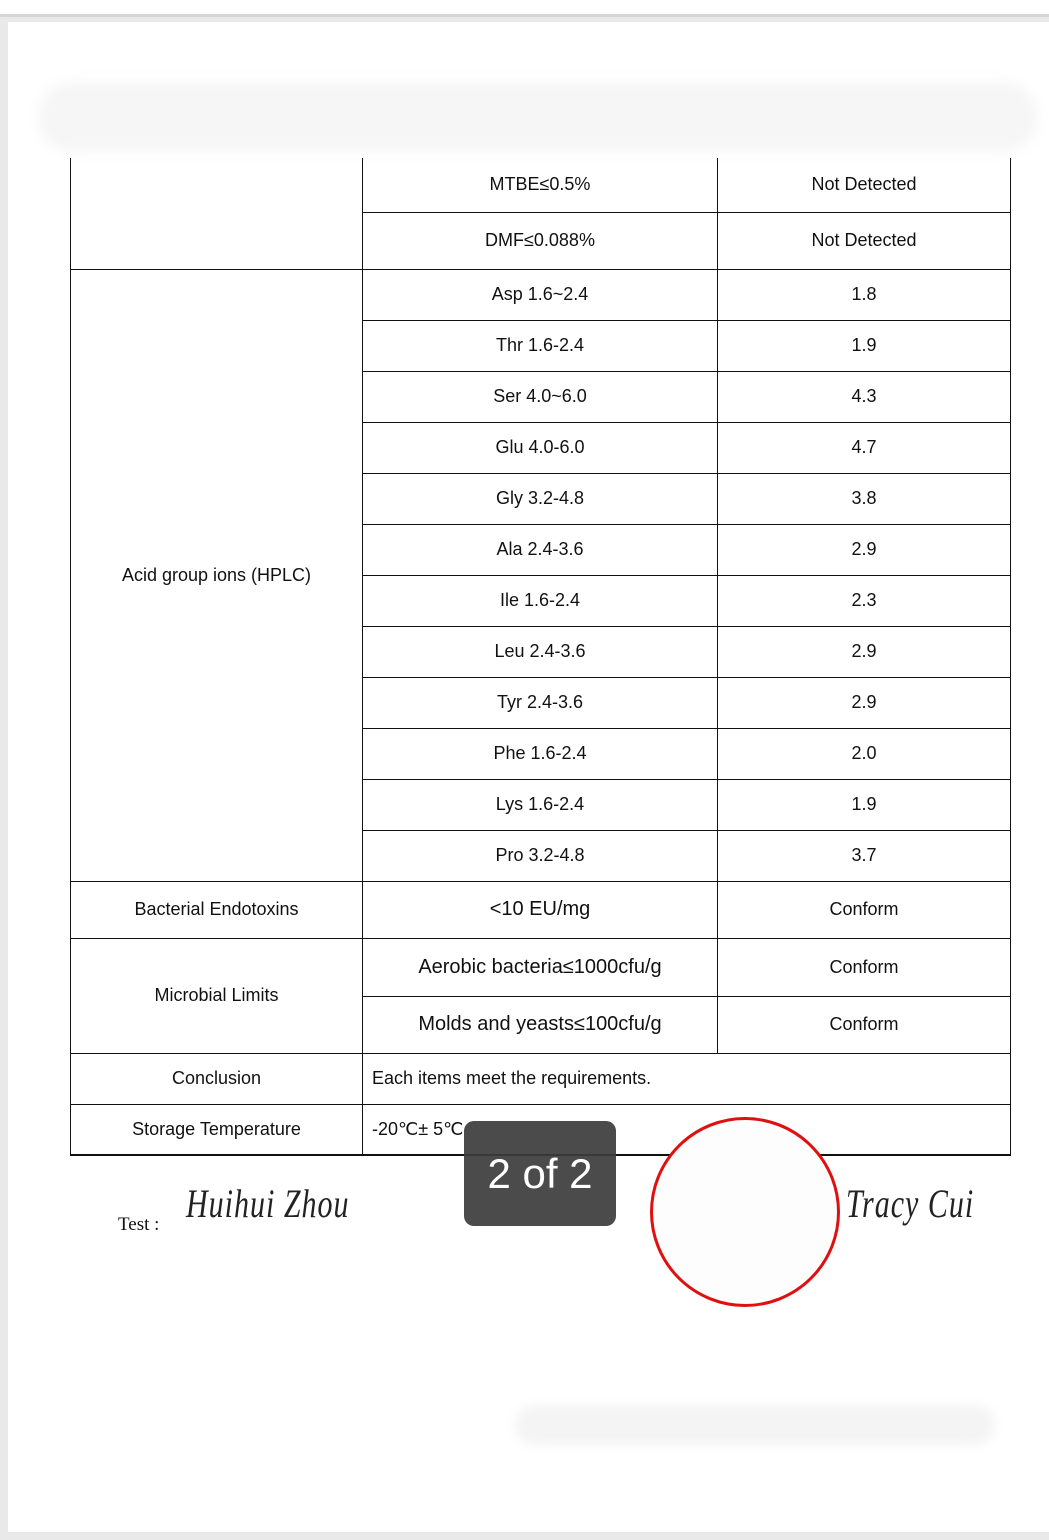 The height and width of the screenshot is (1540, 1049). I want to click on company-stamp, so click(745, 1212).